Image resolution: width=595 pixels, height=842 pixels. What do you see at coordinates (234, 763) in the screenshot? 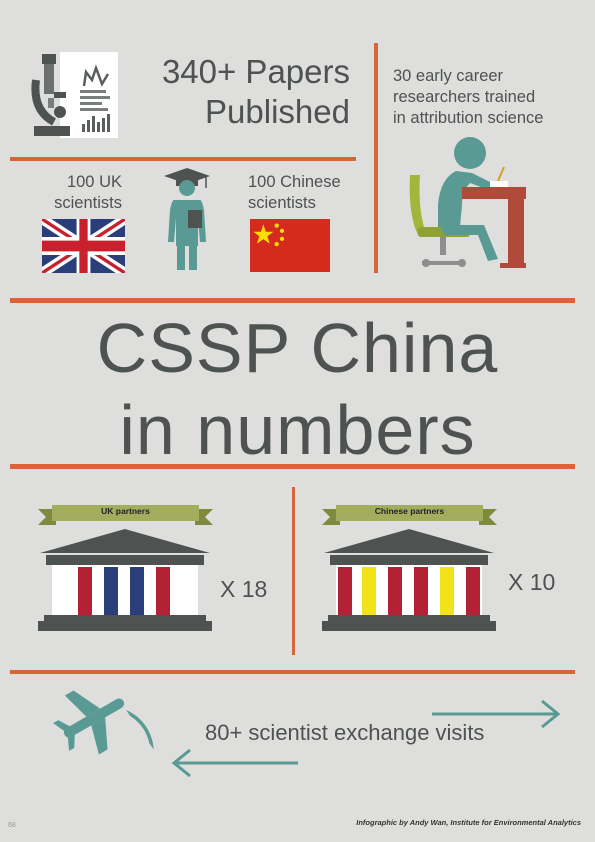
I see `arrow-left-icon` at bounding box center [234, 763].